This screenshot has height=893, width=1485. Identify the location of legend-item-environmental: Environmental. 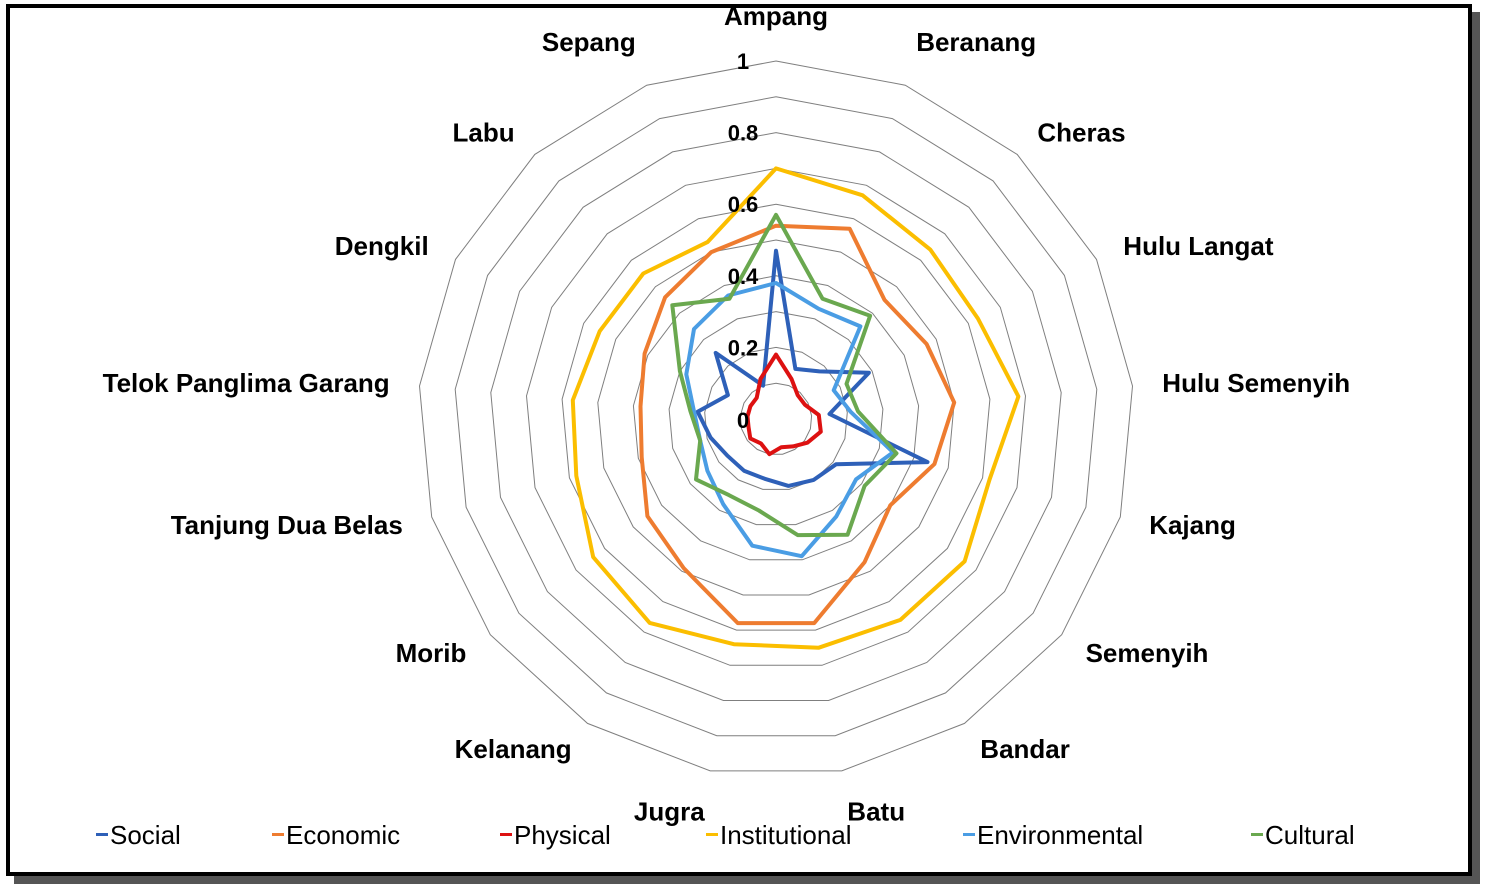
(1053, 835).